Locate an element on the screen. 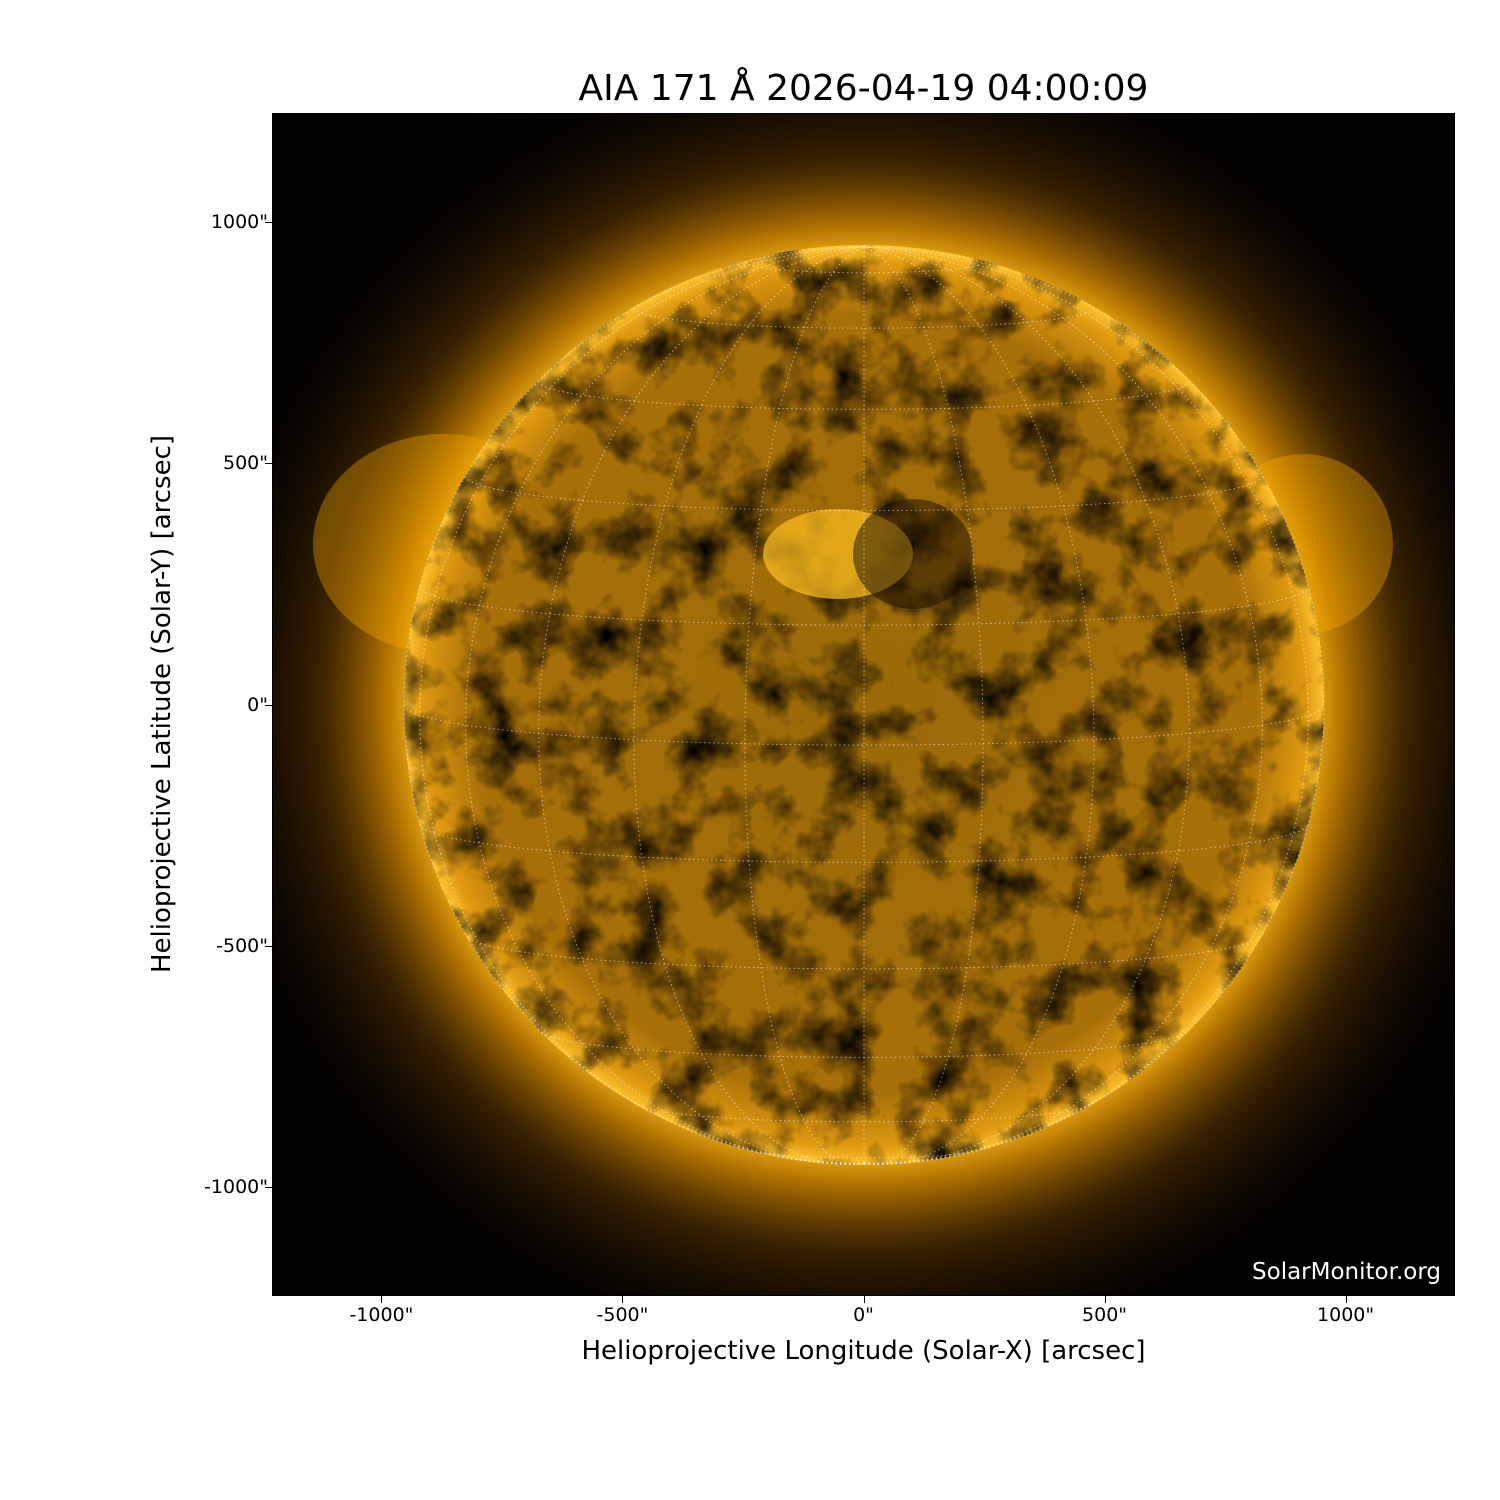 This screenshot has height=1500, width=1500. y-tick-label: -1000" is located at coordinates (236, 1186).